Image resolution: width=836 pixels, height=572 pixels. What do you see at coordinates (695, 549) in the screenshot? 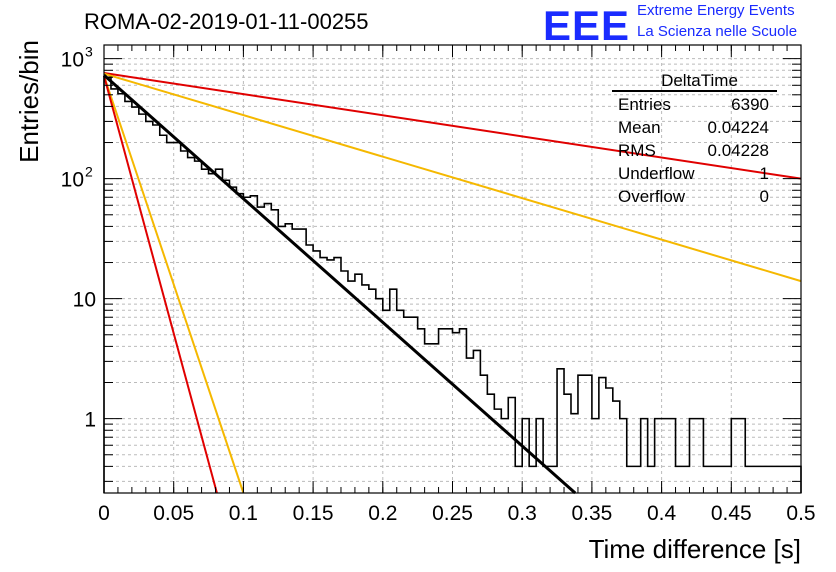
I see `x-axis-label: Time difference [s]` at bounding box center [695, 549].